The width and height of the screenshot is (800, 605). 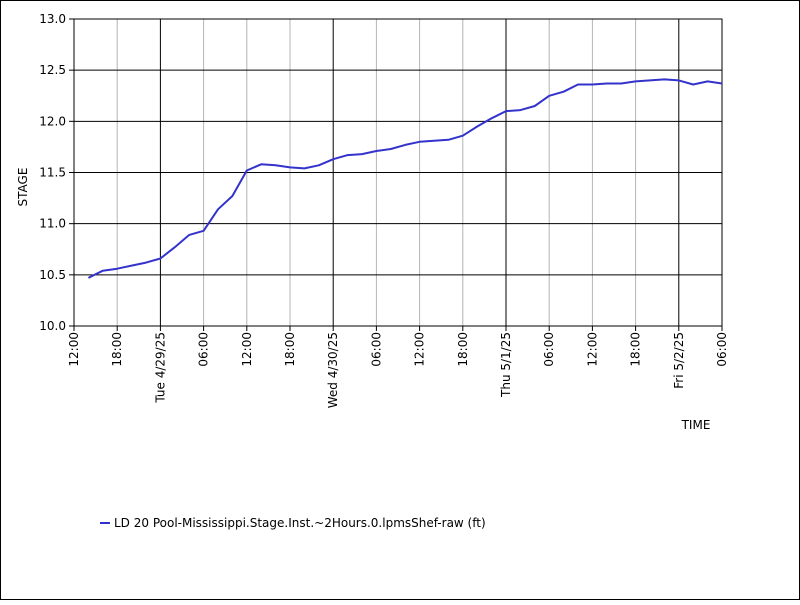 What do you see at coordinates (52, 19) in the screenshot?
I see `y-tick-label: 13.0` at bounding box center [52, 19].